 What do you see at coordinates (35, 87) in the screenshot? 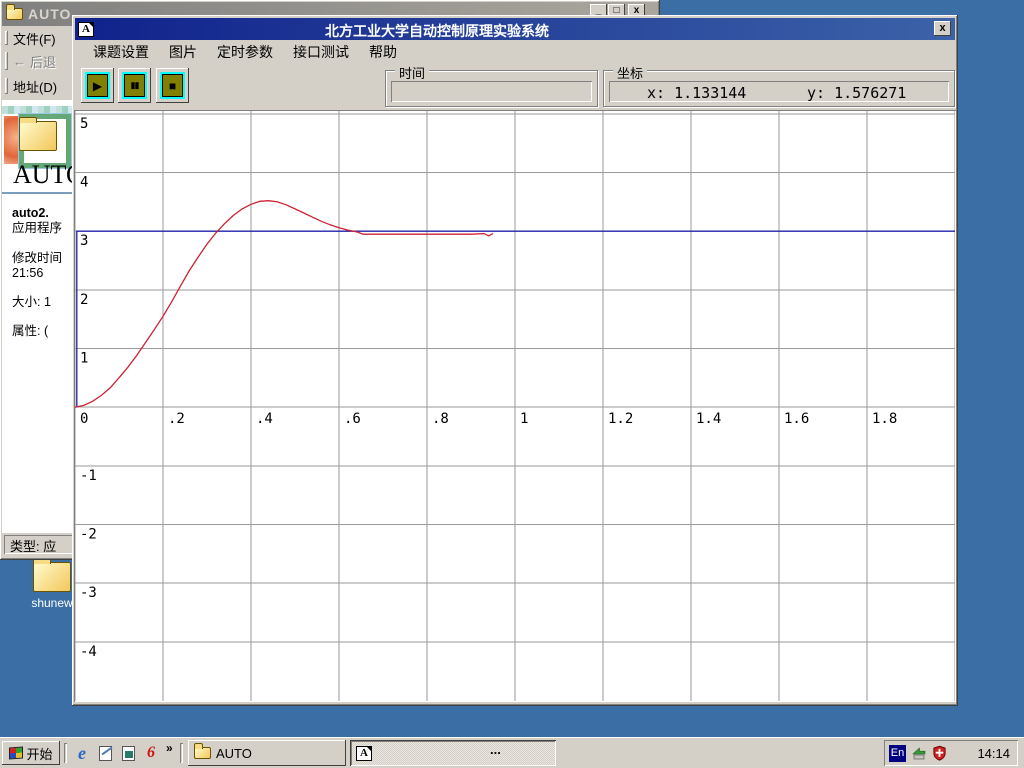
I see `address-label: 地址(D)` at bounding box center [35, 87].